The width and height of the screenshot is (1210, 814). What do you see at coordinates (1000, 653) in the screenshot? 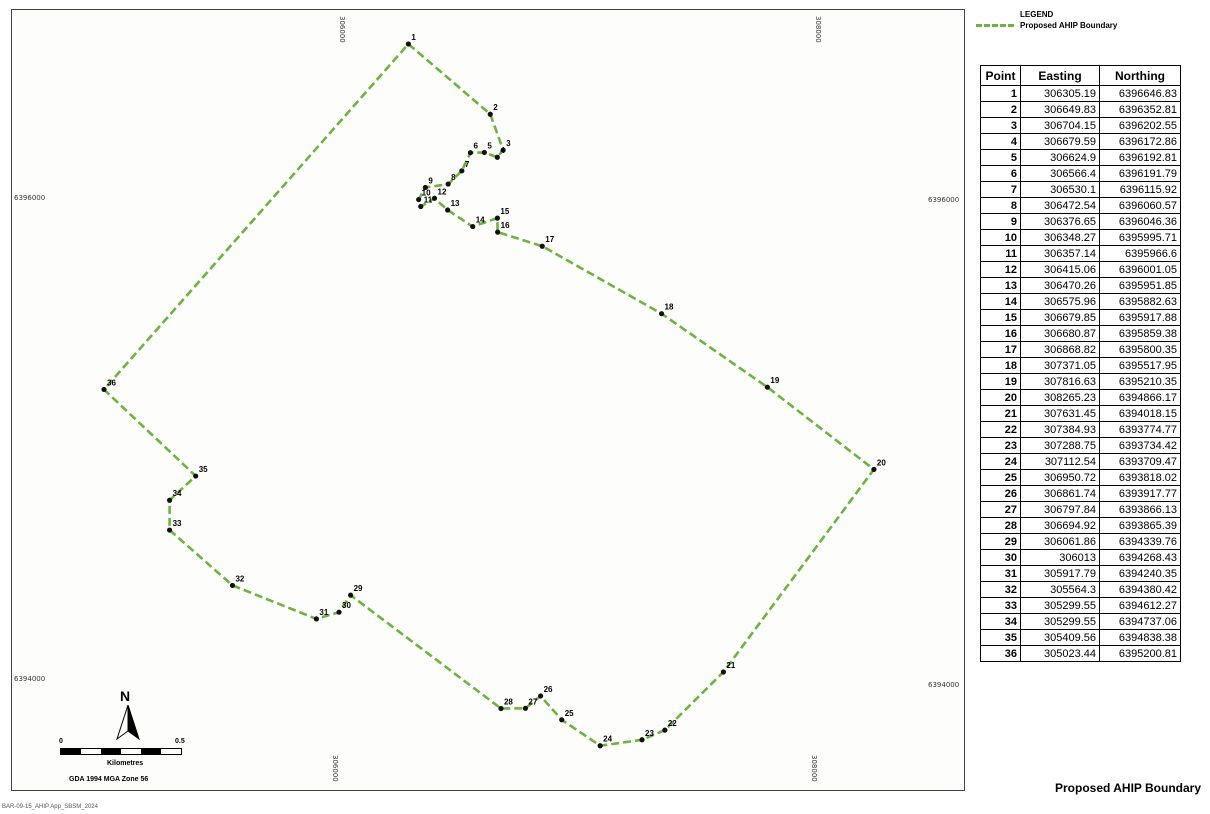
I see `point-cell: 36` at bounding box center [1000, 653].